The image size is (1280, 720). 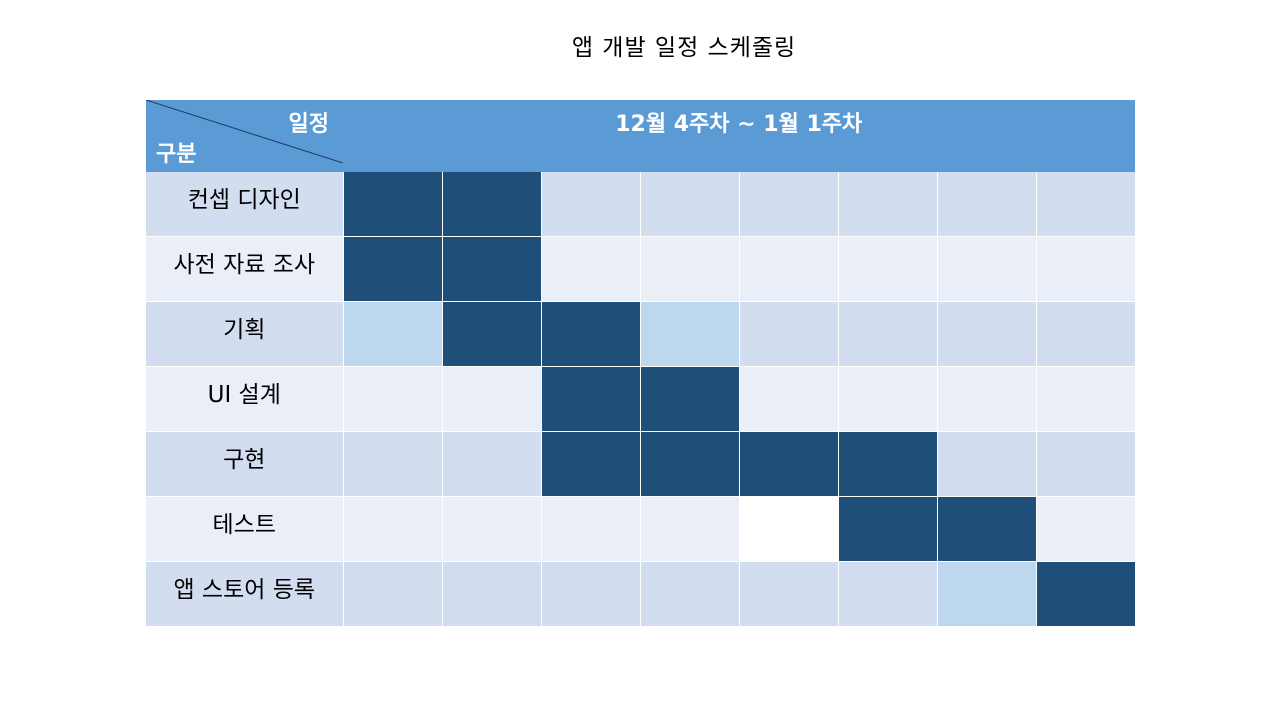 What do you see at coordinates (244, 131) in the screenshot?
I see `corner-diagonal` at bounding box center [244, 131].